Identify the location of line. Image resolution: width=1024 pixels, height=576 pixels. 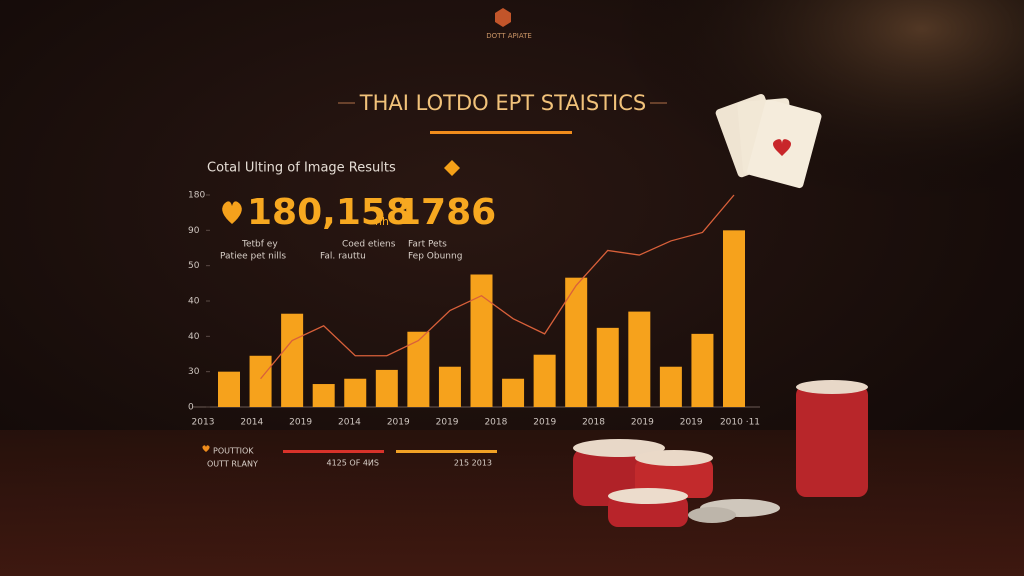
(497, 287).